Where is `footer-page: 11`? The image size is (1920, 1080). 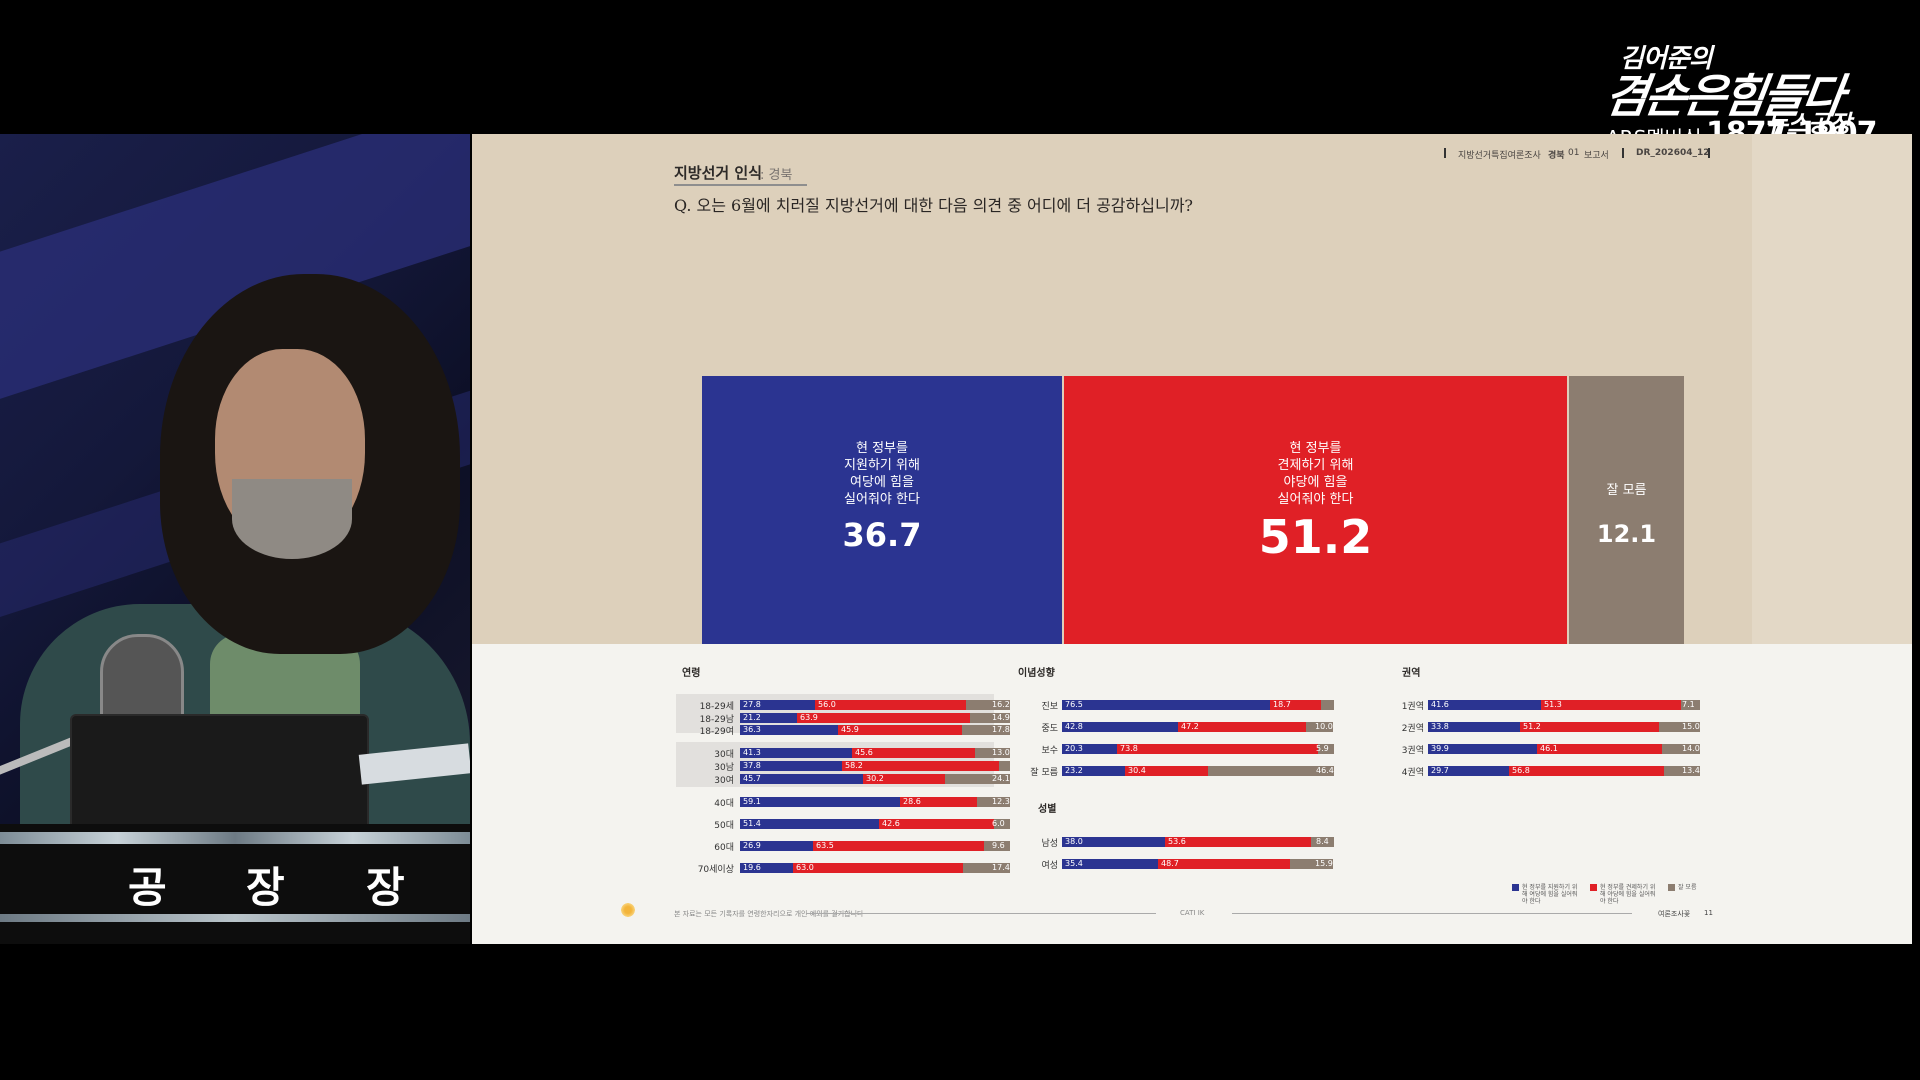 footer-page: 11 is located at coordinates (1708, 913).